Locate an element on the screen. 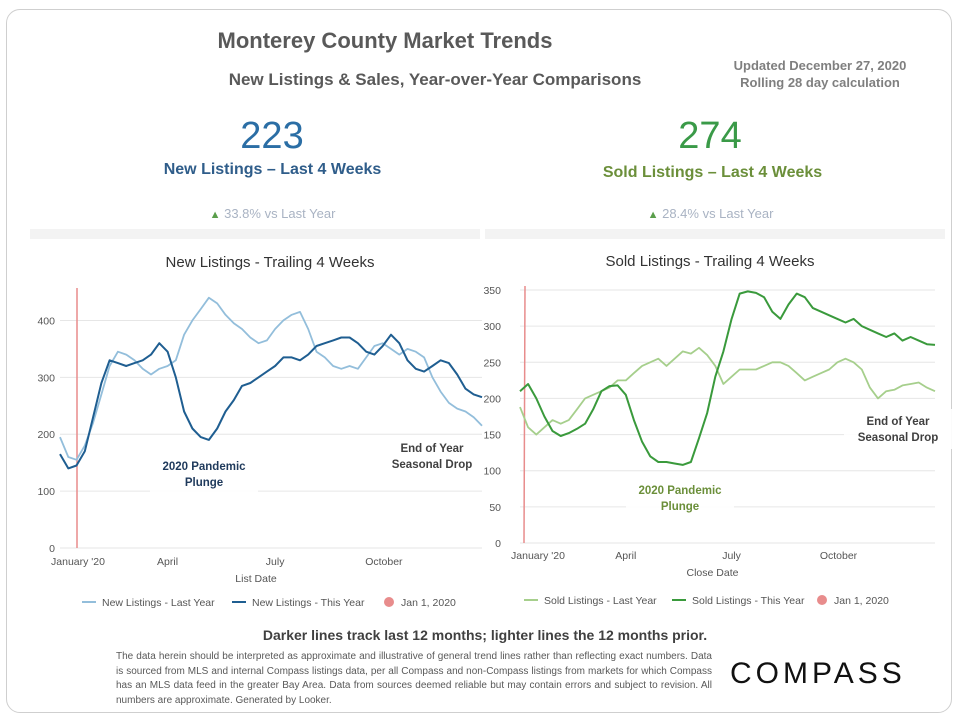  updated-date: Updated December 27, 2020 is located at coordinates (820, 65).